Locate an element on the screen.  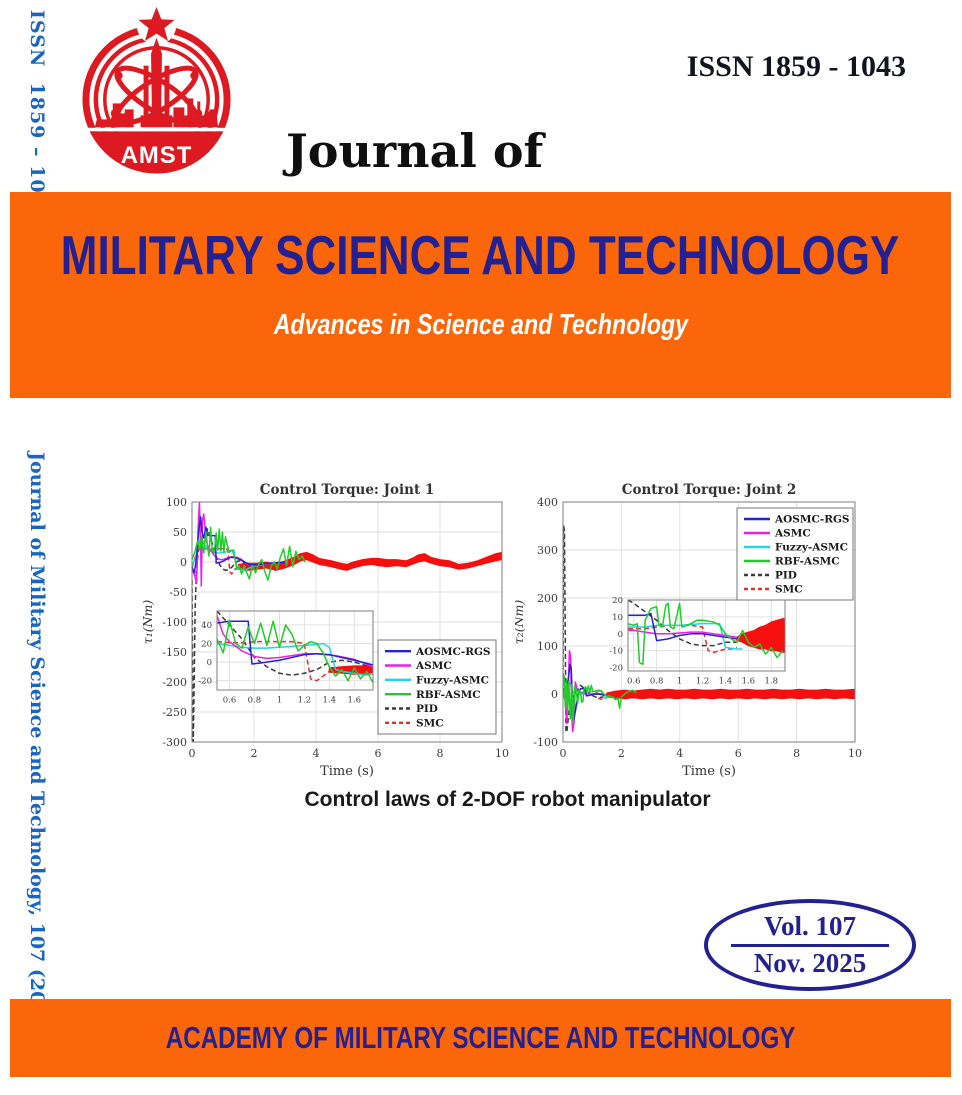
svg-text: -300 is located at coordinates (174, 742).